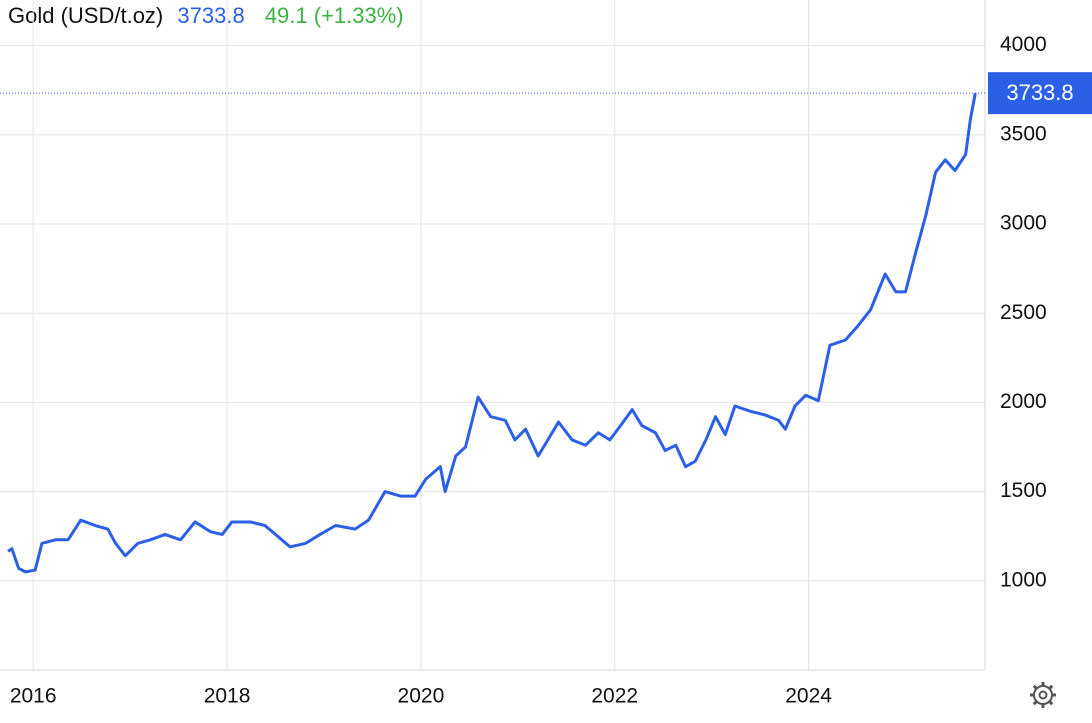 Image resolution: width=1092 pixels, height=723 pixels. I want to click on settings-gear, so click(1043, 695).